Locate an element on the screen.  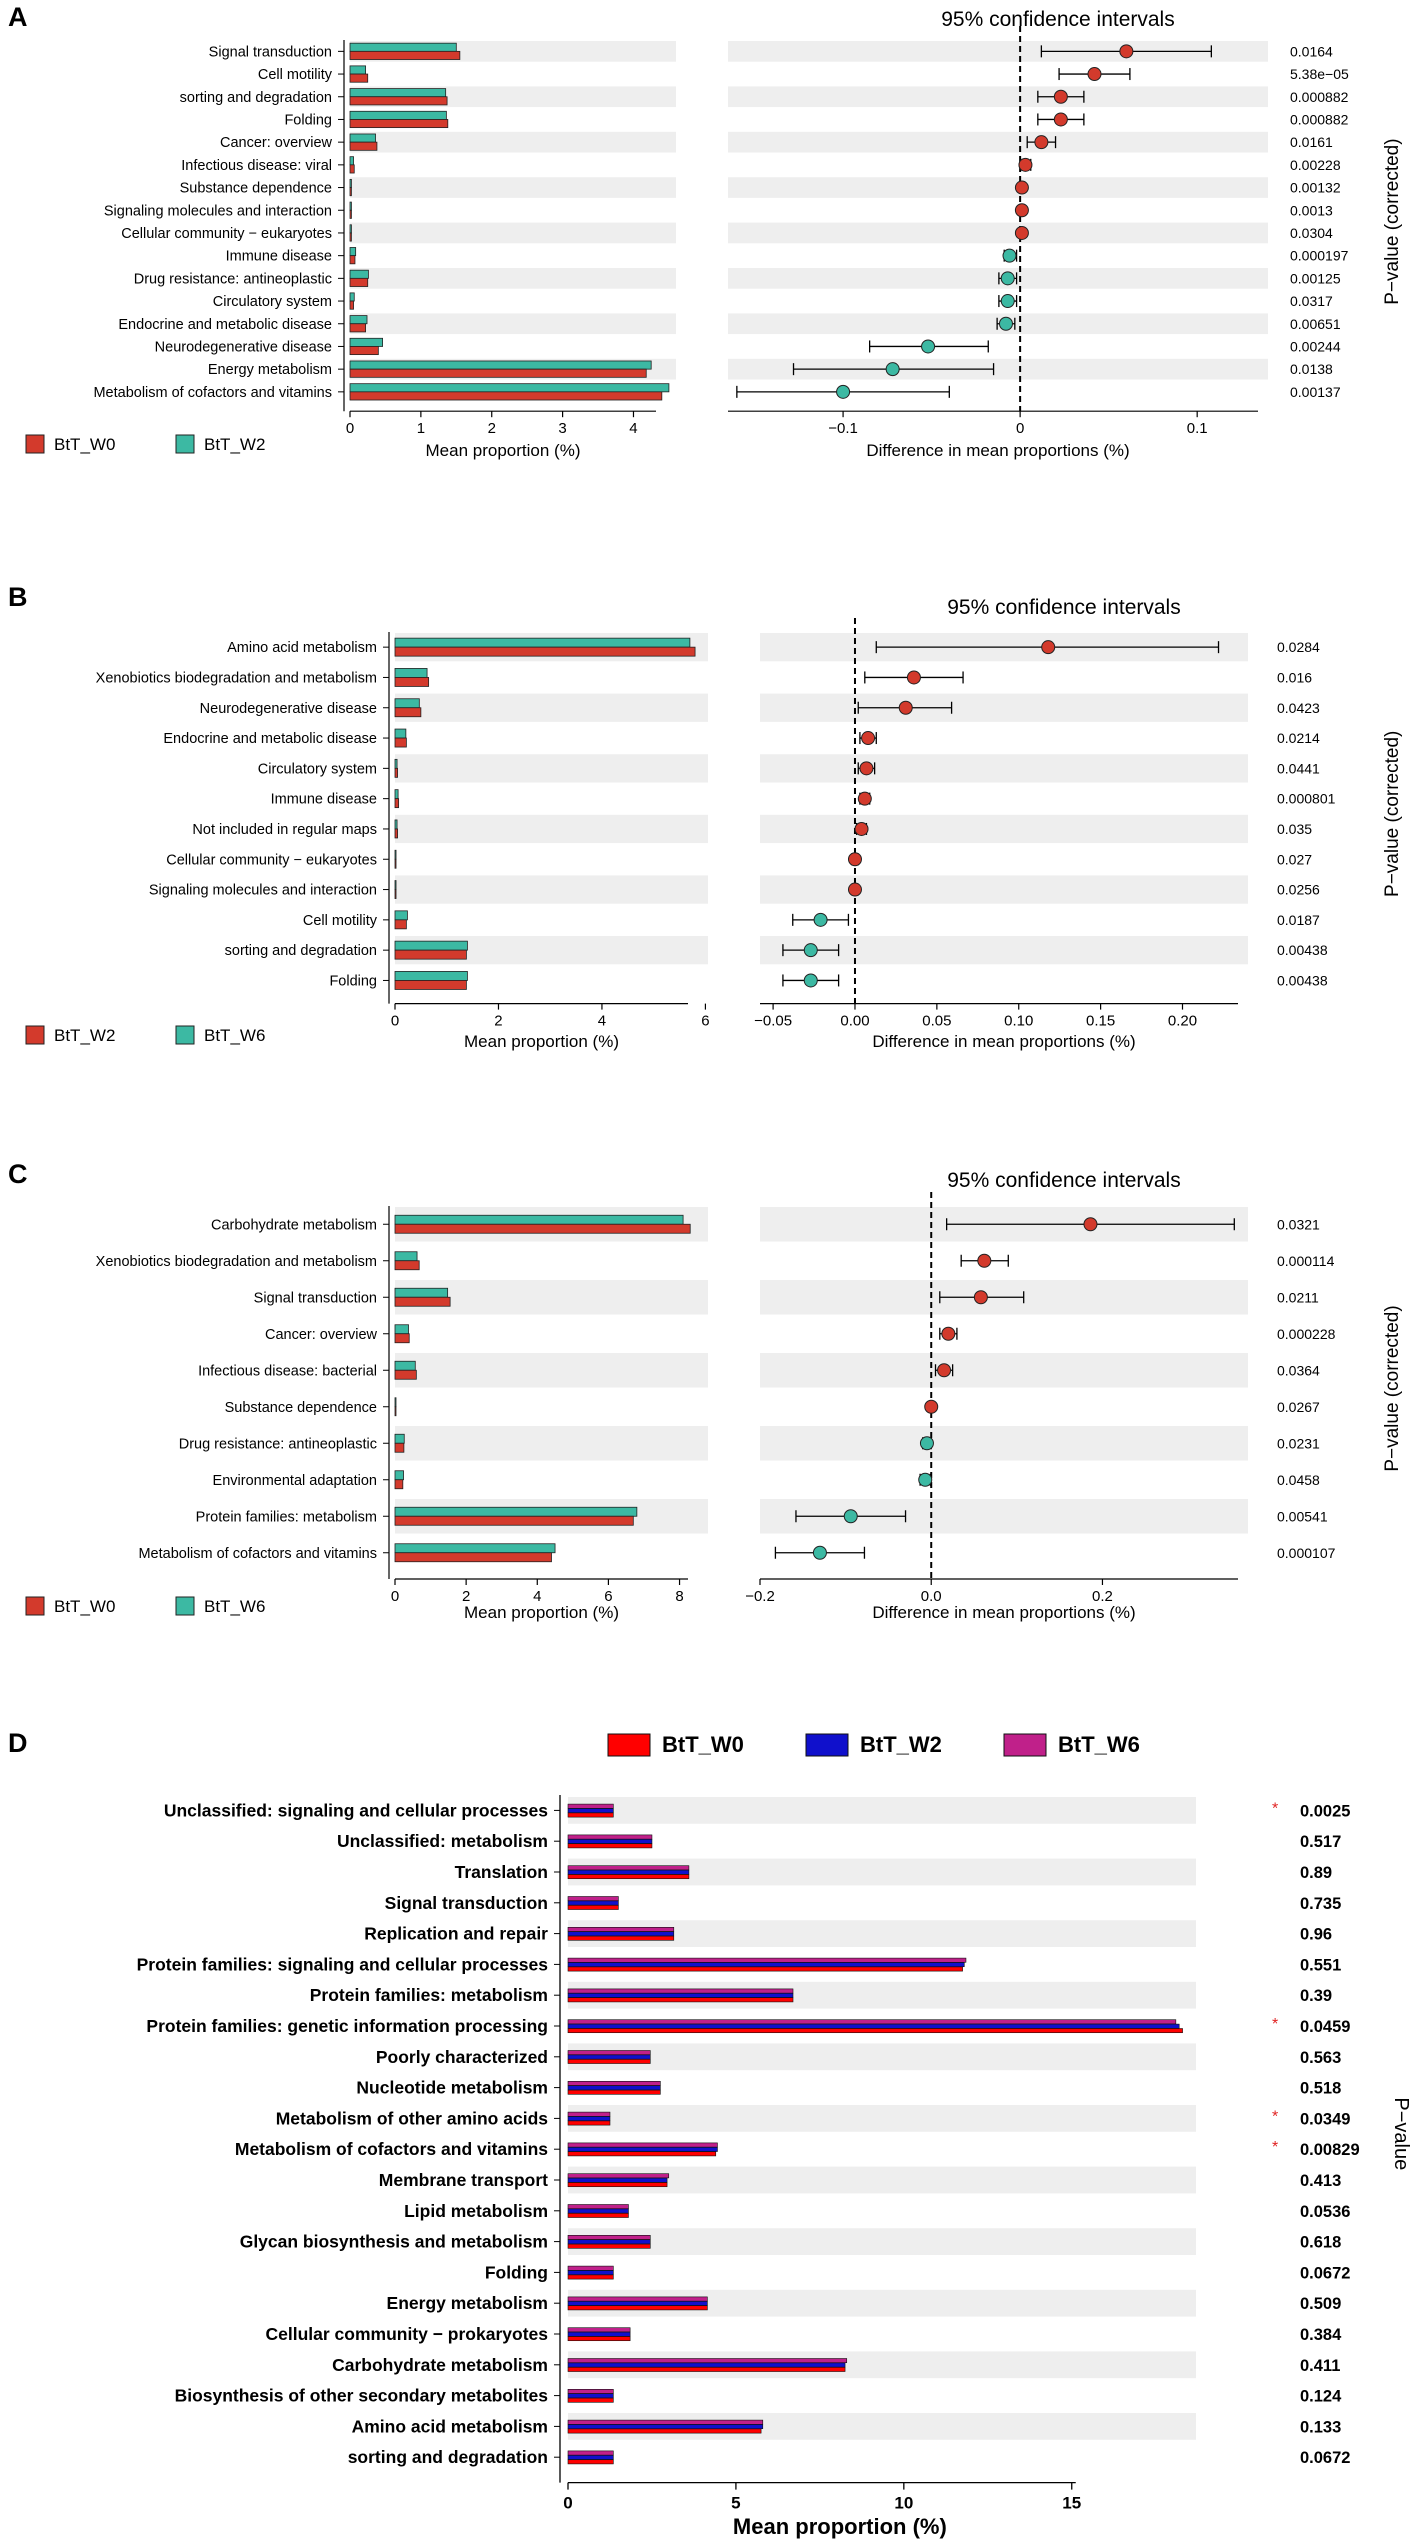
p-value: 0.0423 is located at coordinates (1298, 708).